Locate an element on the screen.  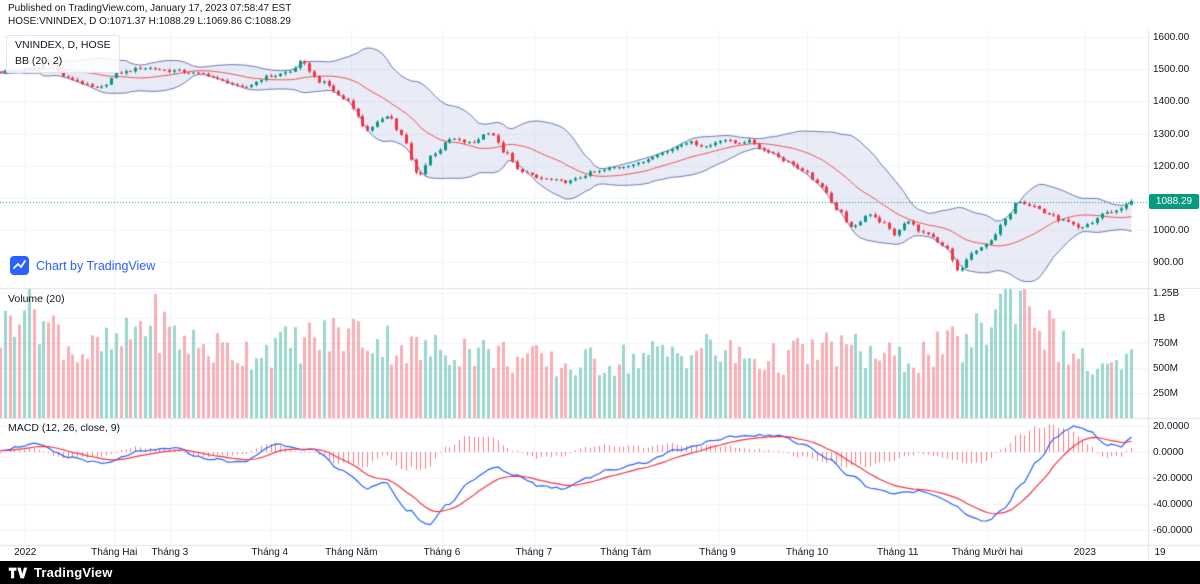
time-label: Tháng Tám is located at coordinates (626, 552).